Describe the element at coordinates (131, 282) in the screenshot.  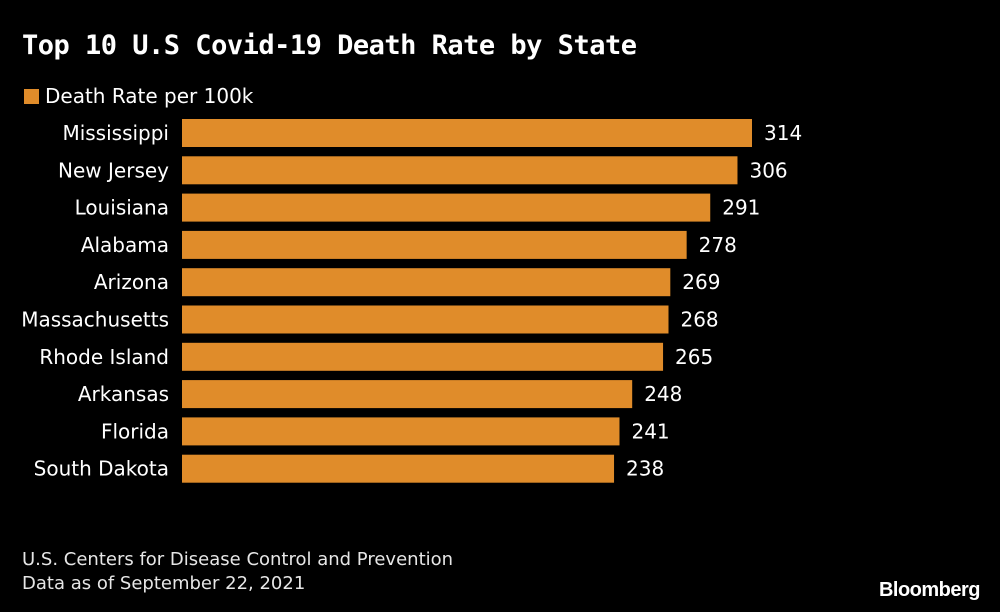
I see `category-label: Arizona` at that location.